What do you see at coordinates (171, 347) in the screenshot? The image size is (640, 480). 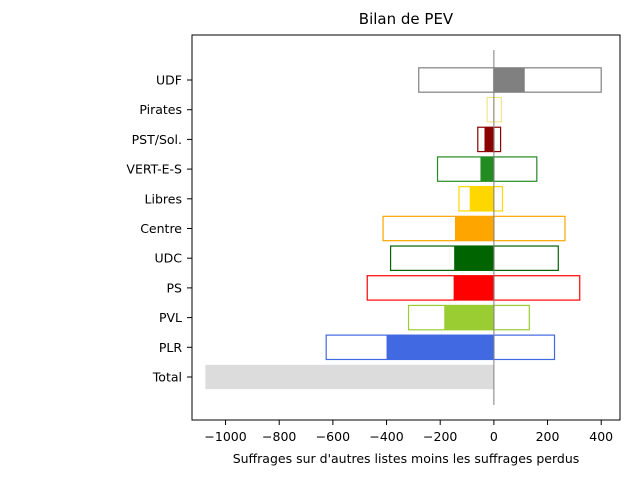 I see `y-tick-label-1: PLR` at bounding box center [171, 347].